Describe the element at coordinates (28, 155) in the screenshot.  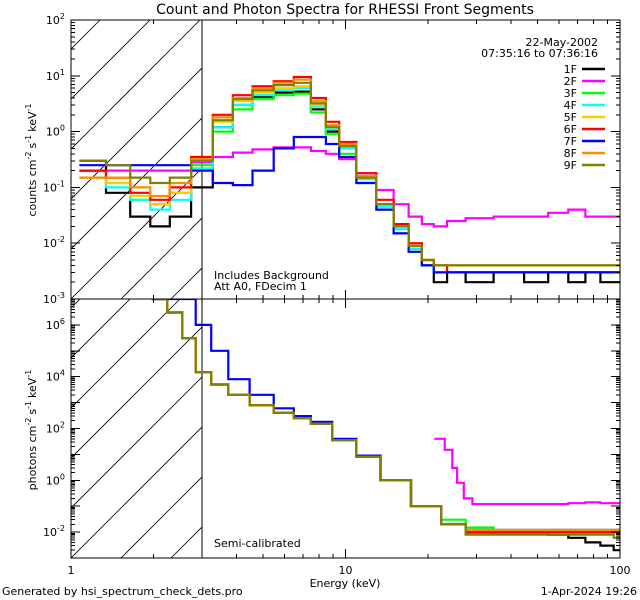
I see `count-y-label-unit-1: -2` at that location.